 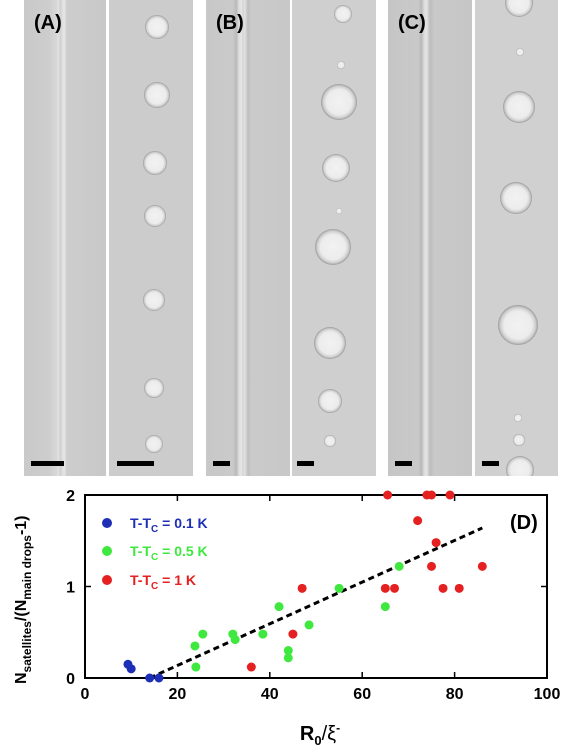 I want to click on x-tick-label: 60, so click(x=362, y=694).